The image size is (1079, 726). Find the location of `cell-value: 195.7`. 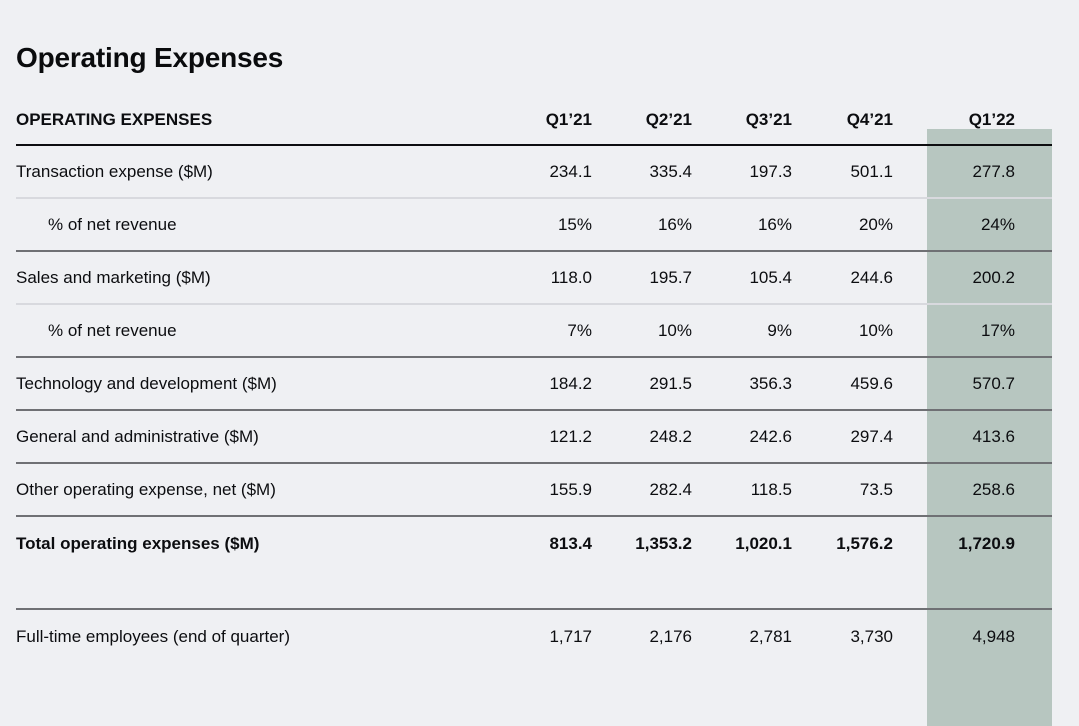

cell-value: 195.7 is located at coordinates (670, 277).